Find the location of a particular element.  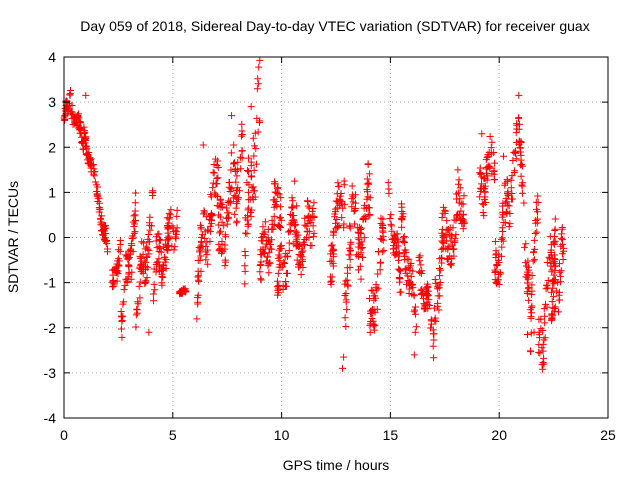

x-tick-label: 25 is located at coordinates (608, 435).